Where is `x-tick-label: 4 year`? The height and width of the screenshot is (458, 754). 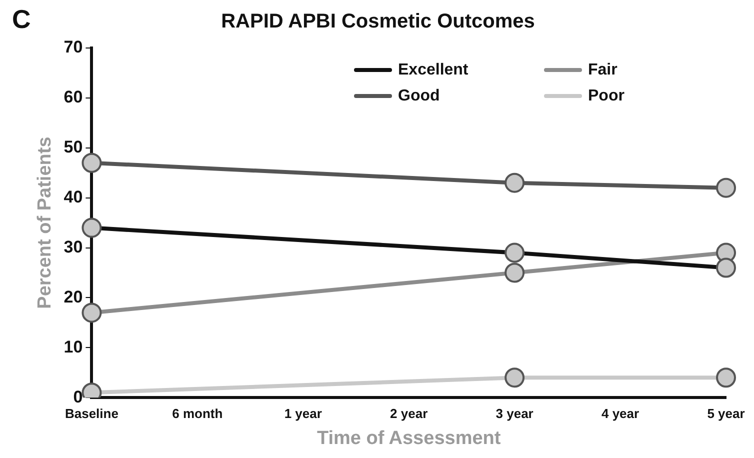
x-tick-label: 4 year is located at coordinates (620, 413).